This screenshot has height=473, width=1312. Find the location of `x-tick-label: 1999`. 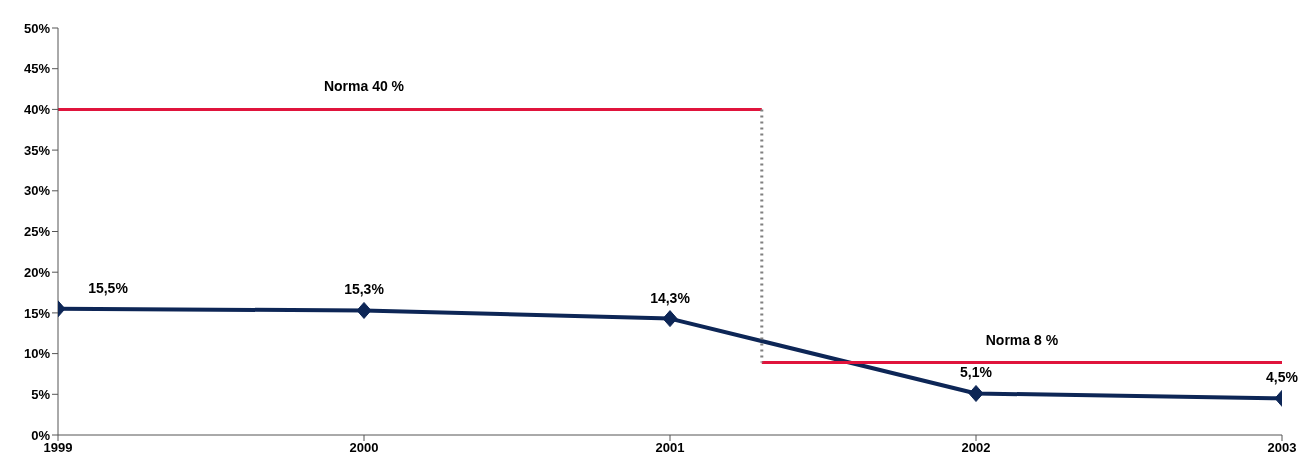

x-tick-label: 1999 is located at coordinates (58, 448).